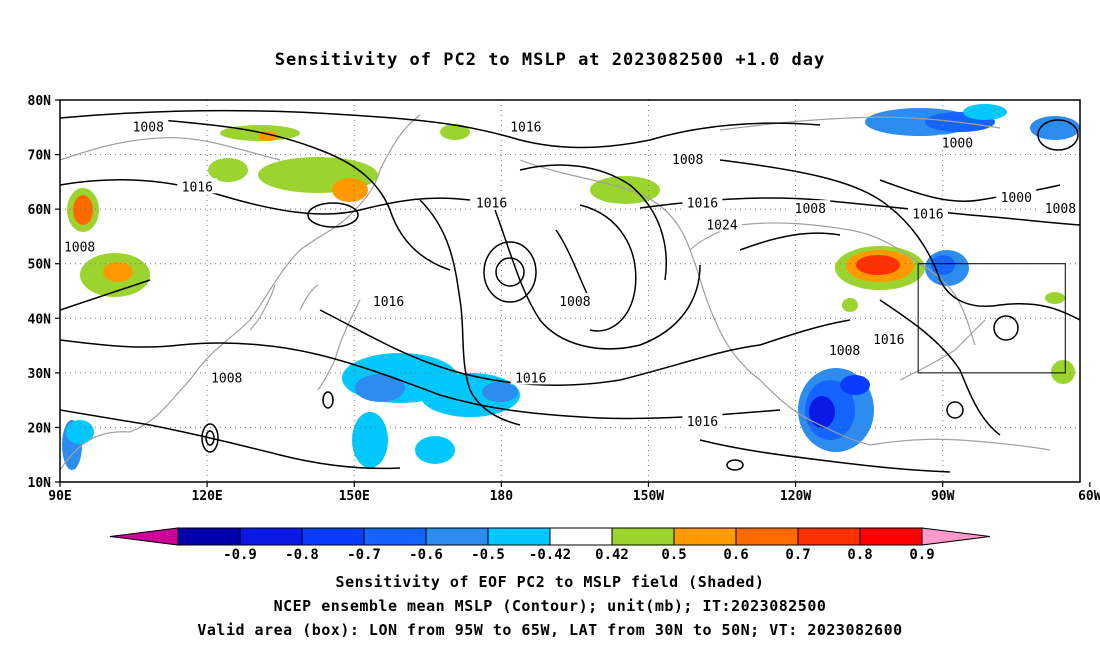  I want to click on lat-tick-label: 50N, so click(40, 265).